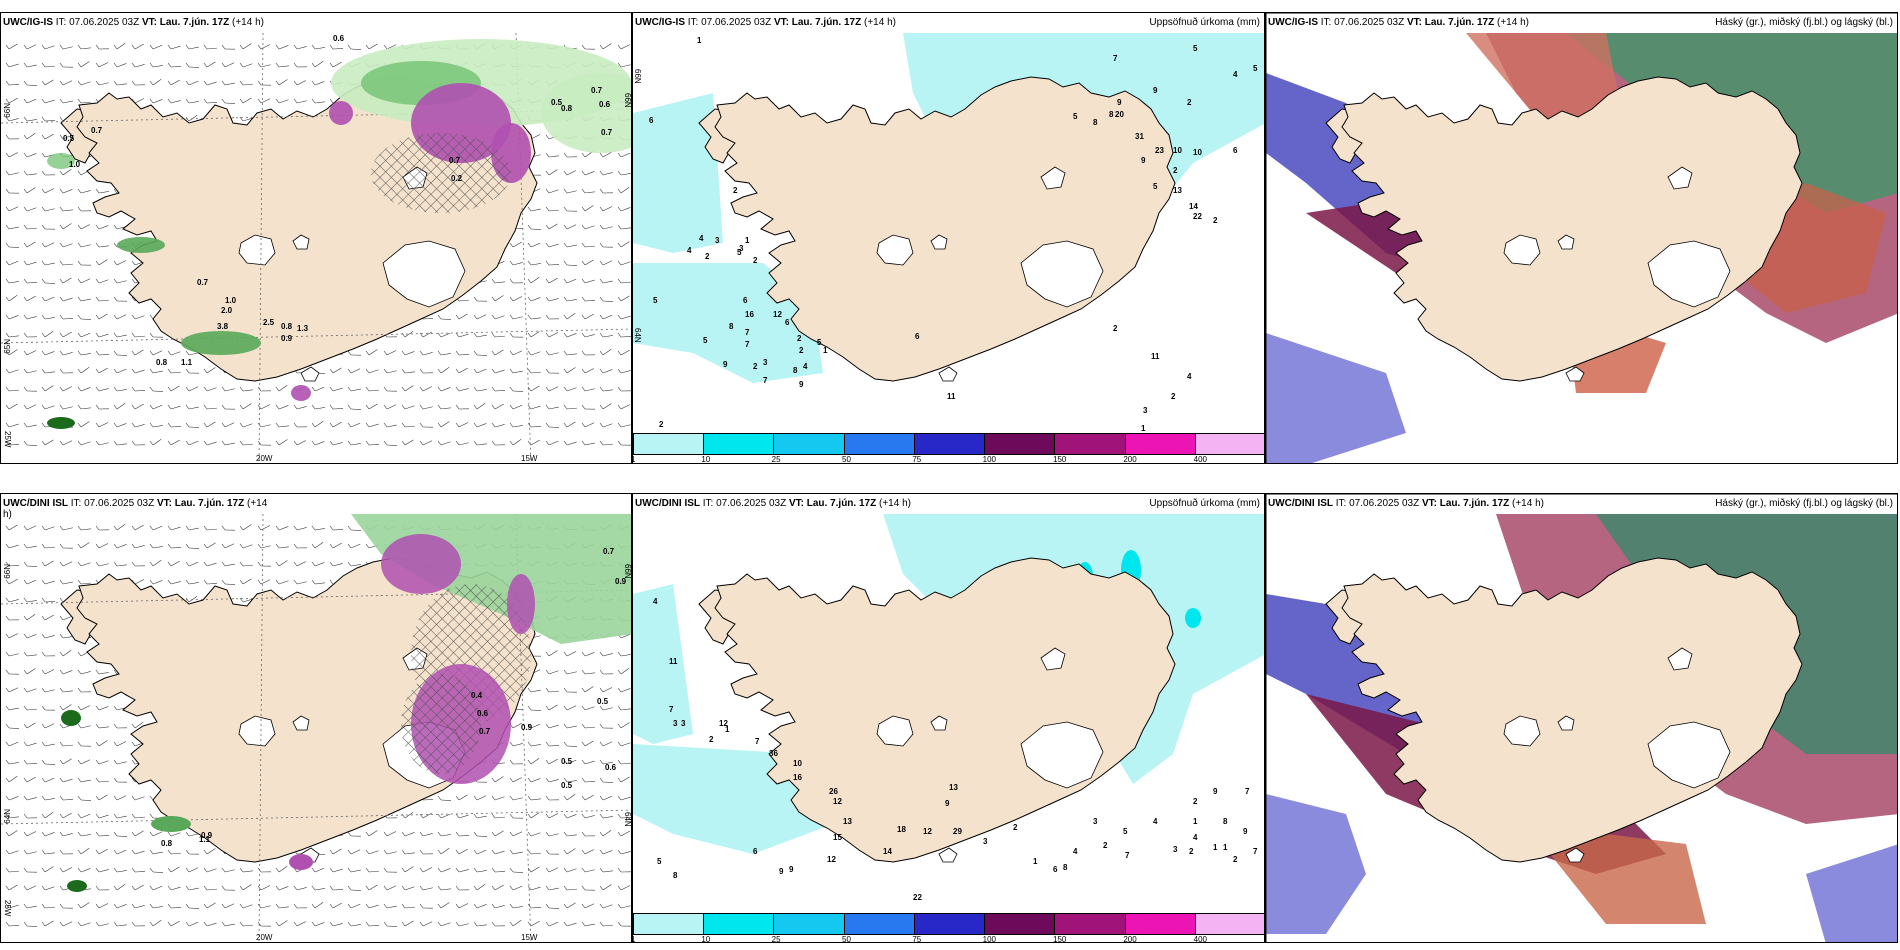  What do you see at coordinates (483, 713) in the screenshot?
I see `value-label: 0.6` at bounding box center [483, 713].